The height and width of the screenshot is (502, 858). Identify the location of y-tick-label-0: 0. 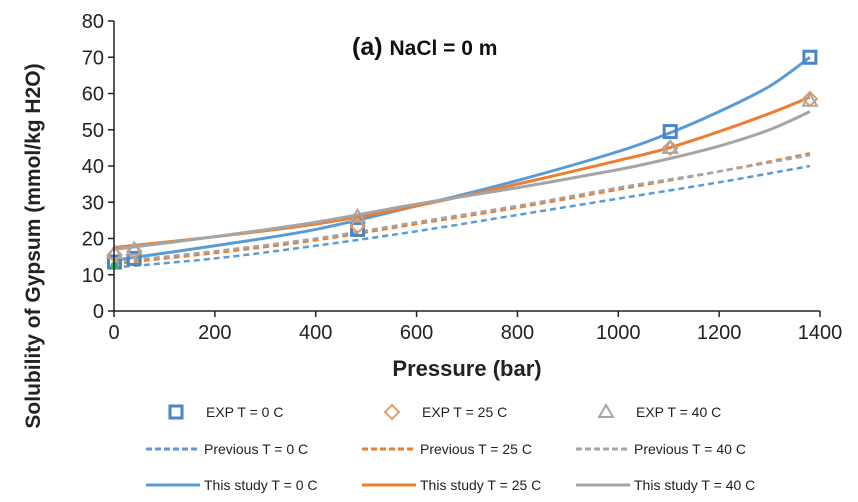
(98, 312).